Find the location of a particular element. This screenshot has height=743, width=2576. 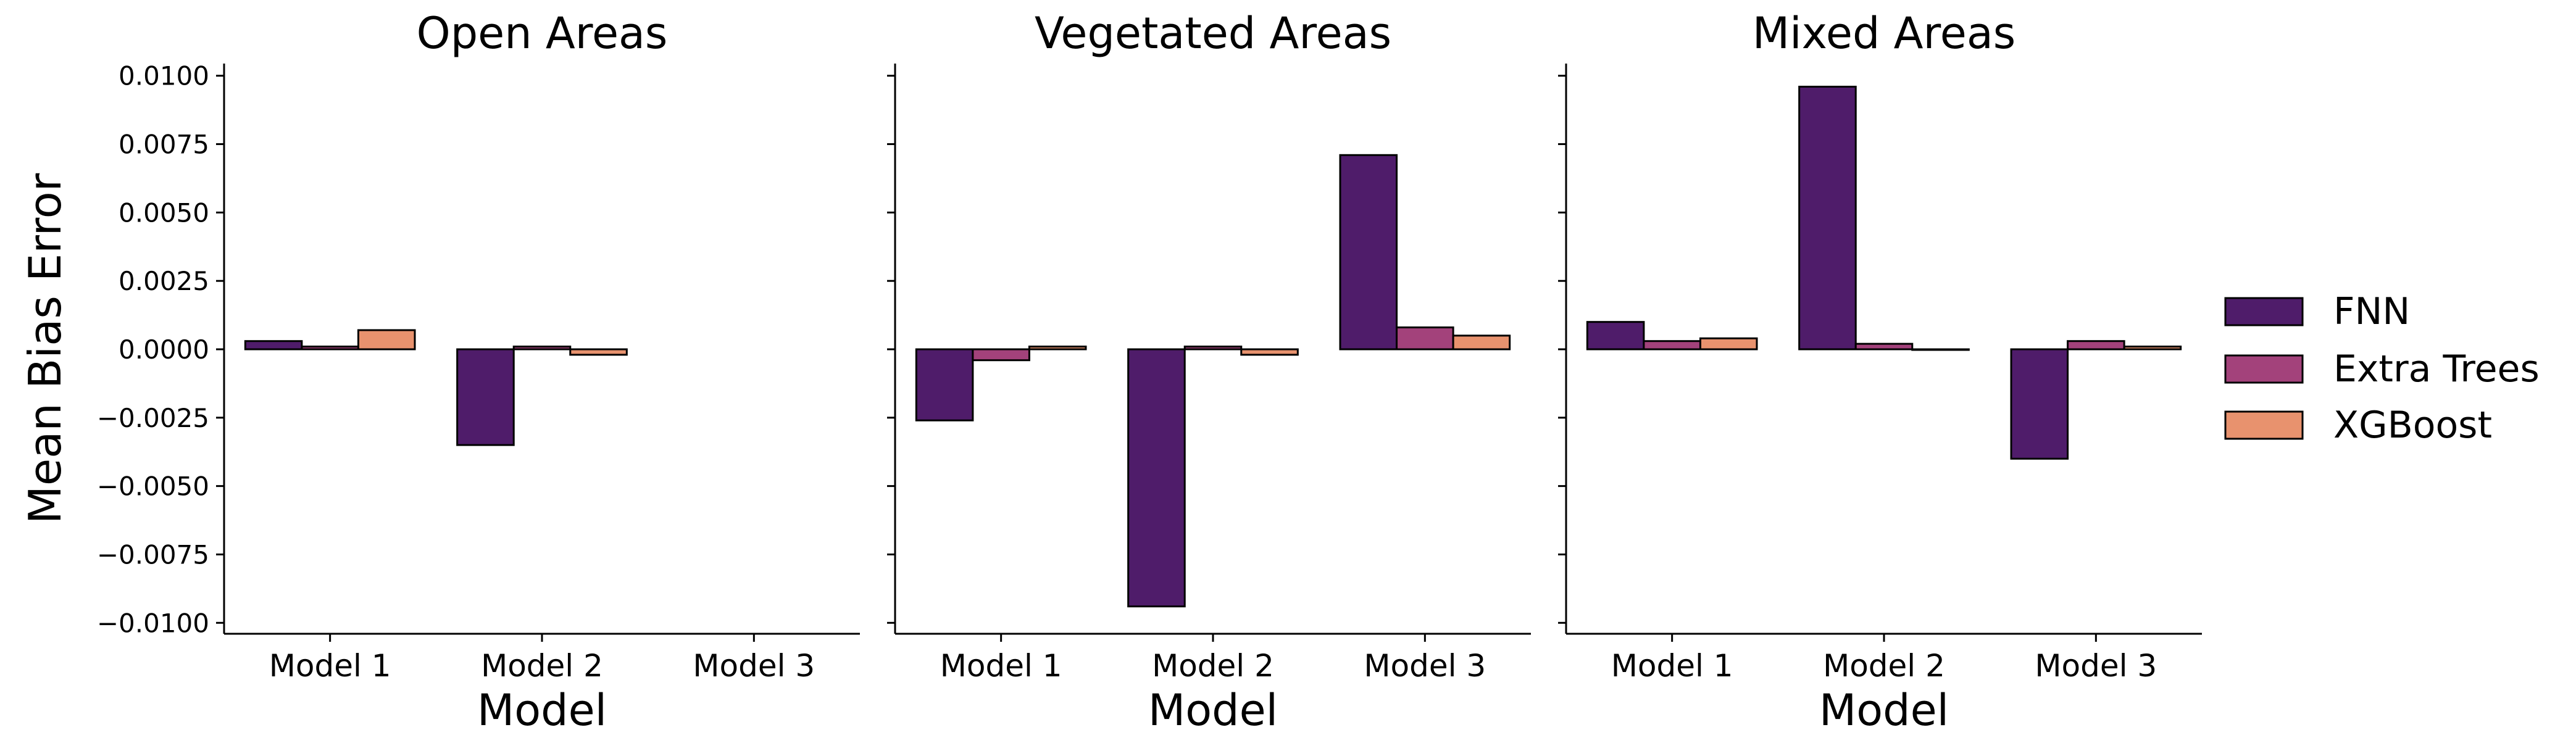

legend-label: FNN is located at coordinates (2371, 311).